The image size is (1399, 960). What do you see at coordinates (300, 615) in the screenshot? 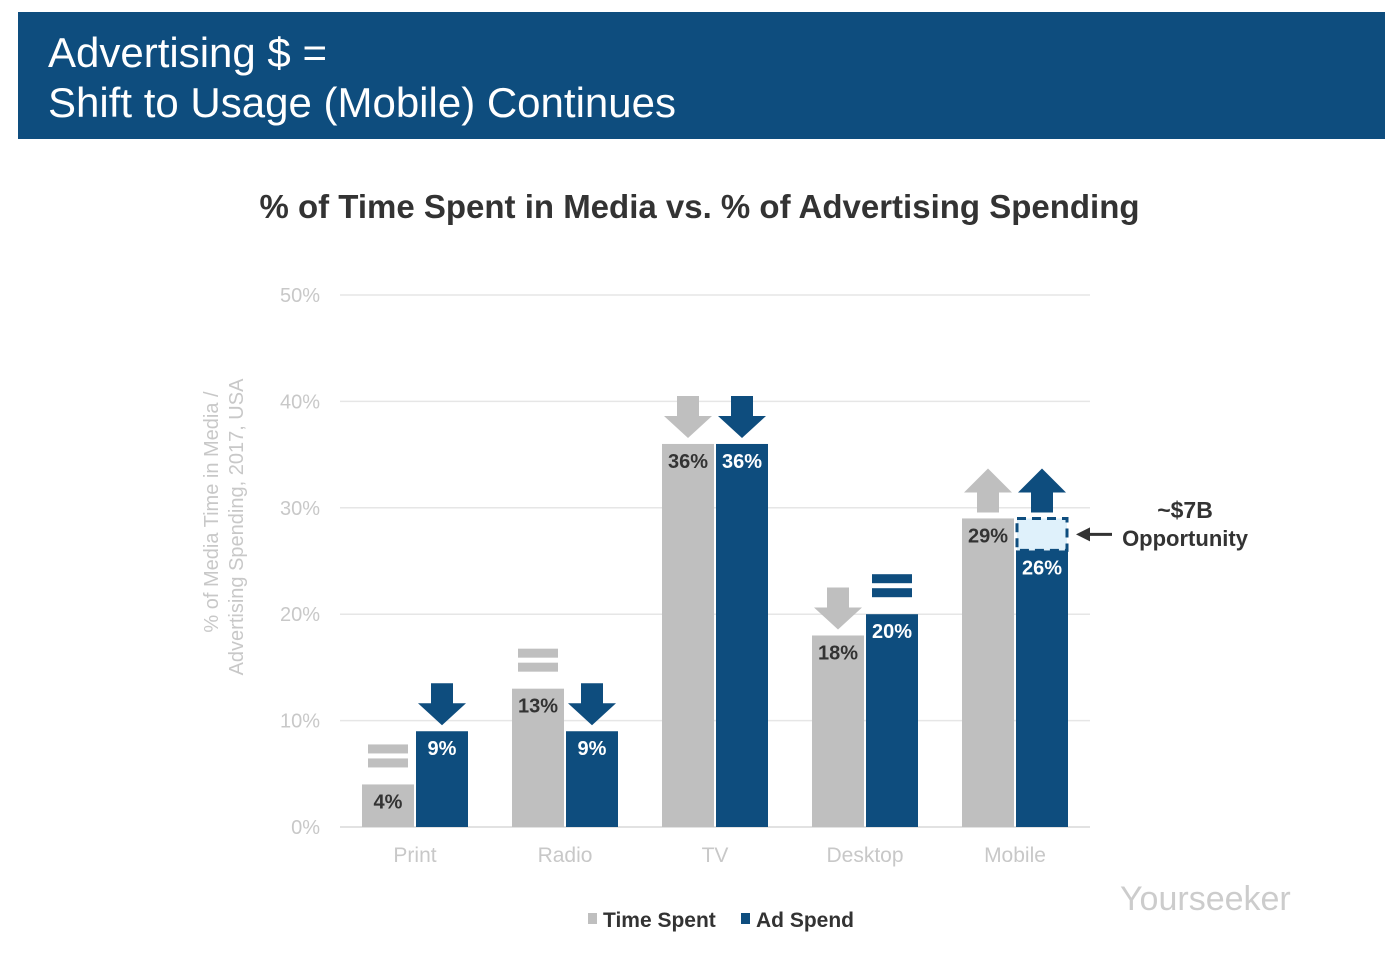
I see `y-tick-label: 20%` at bounding box center [300, 615].